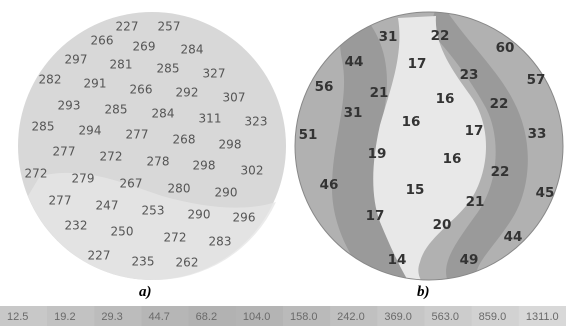 The image size is (566, 326). I want to click on panel-b-value: 60, so click(505, 48).